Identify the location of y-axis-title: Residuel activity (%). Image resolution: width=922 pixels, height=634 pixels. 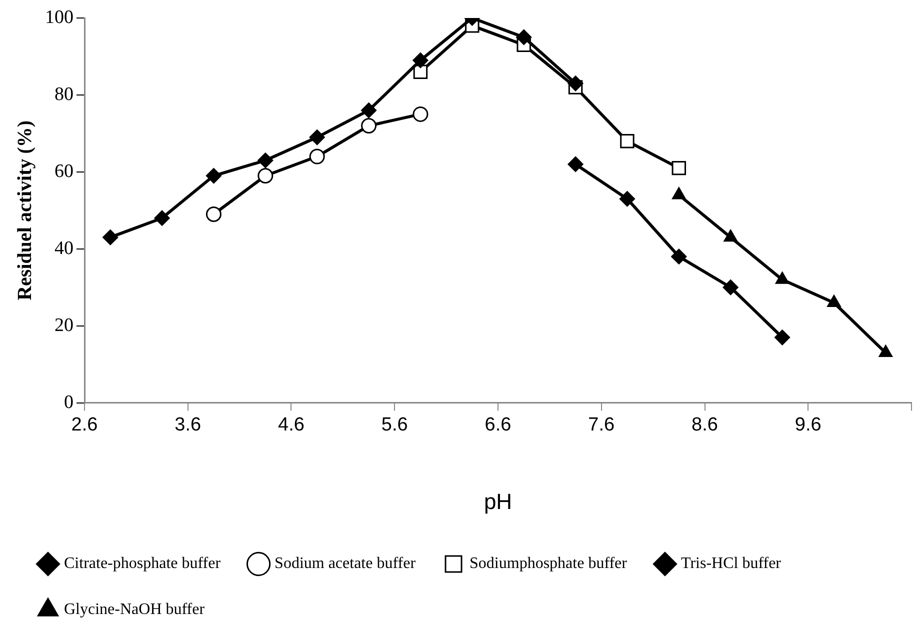
(25, 210).